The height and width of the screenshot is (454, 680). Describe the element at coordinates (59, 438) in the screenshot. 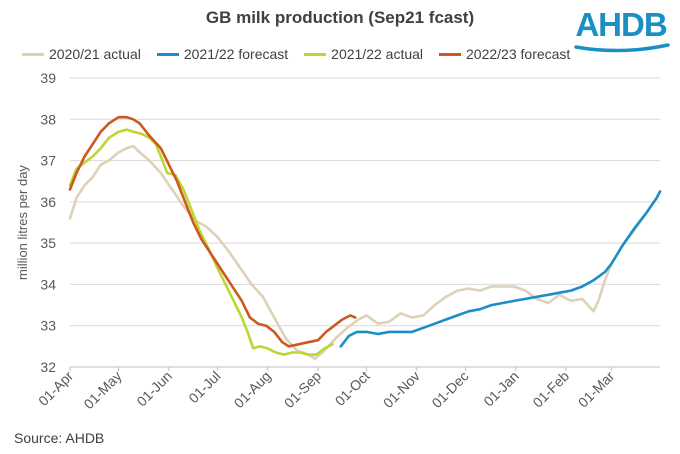

I see `source-note: Source: AHDB` at that location.